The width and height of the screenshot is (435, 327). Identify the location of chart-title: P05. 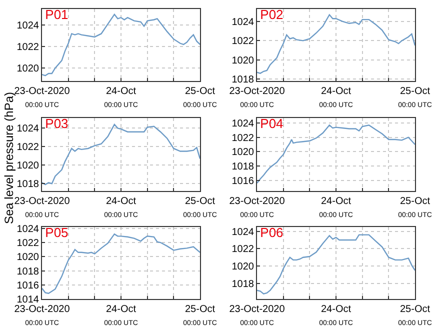
(56, 232).